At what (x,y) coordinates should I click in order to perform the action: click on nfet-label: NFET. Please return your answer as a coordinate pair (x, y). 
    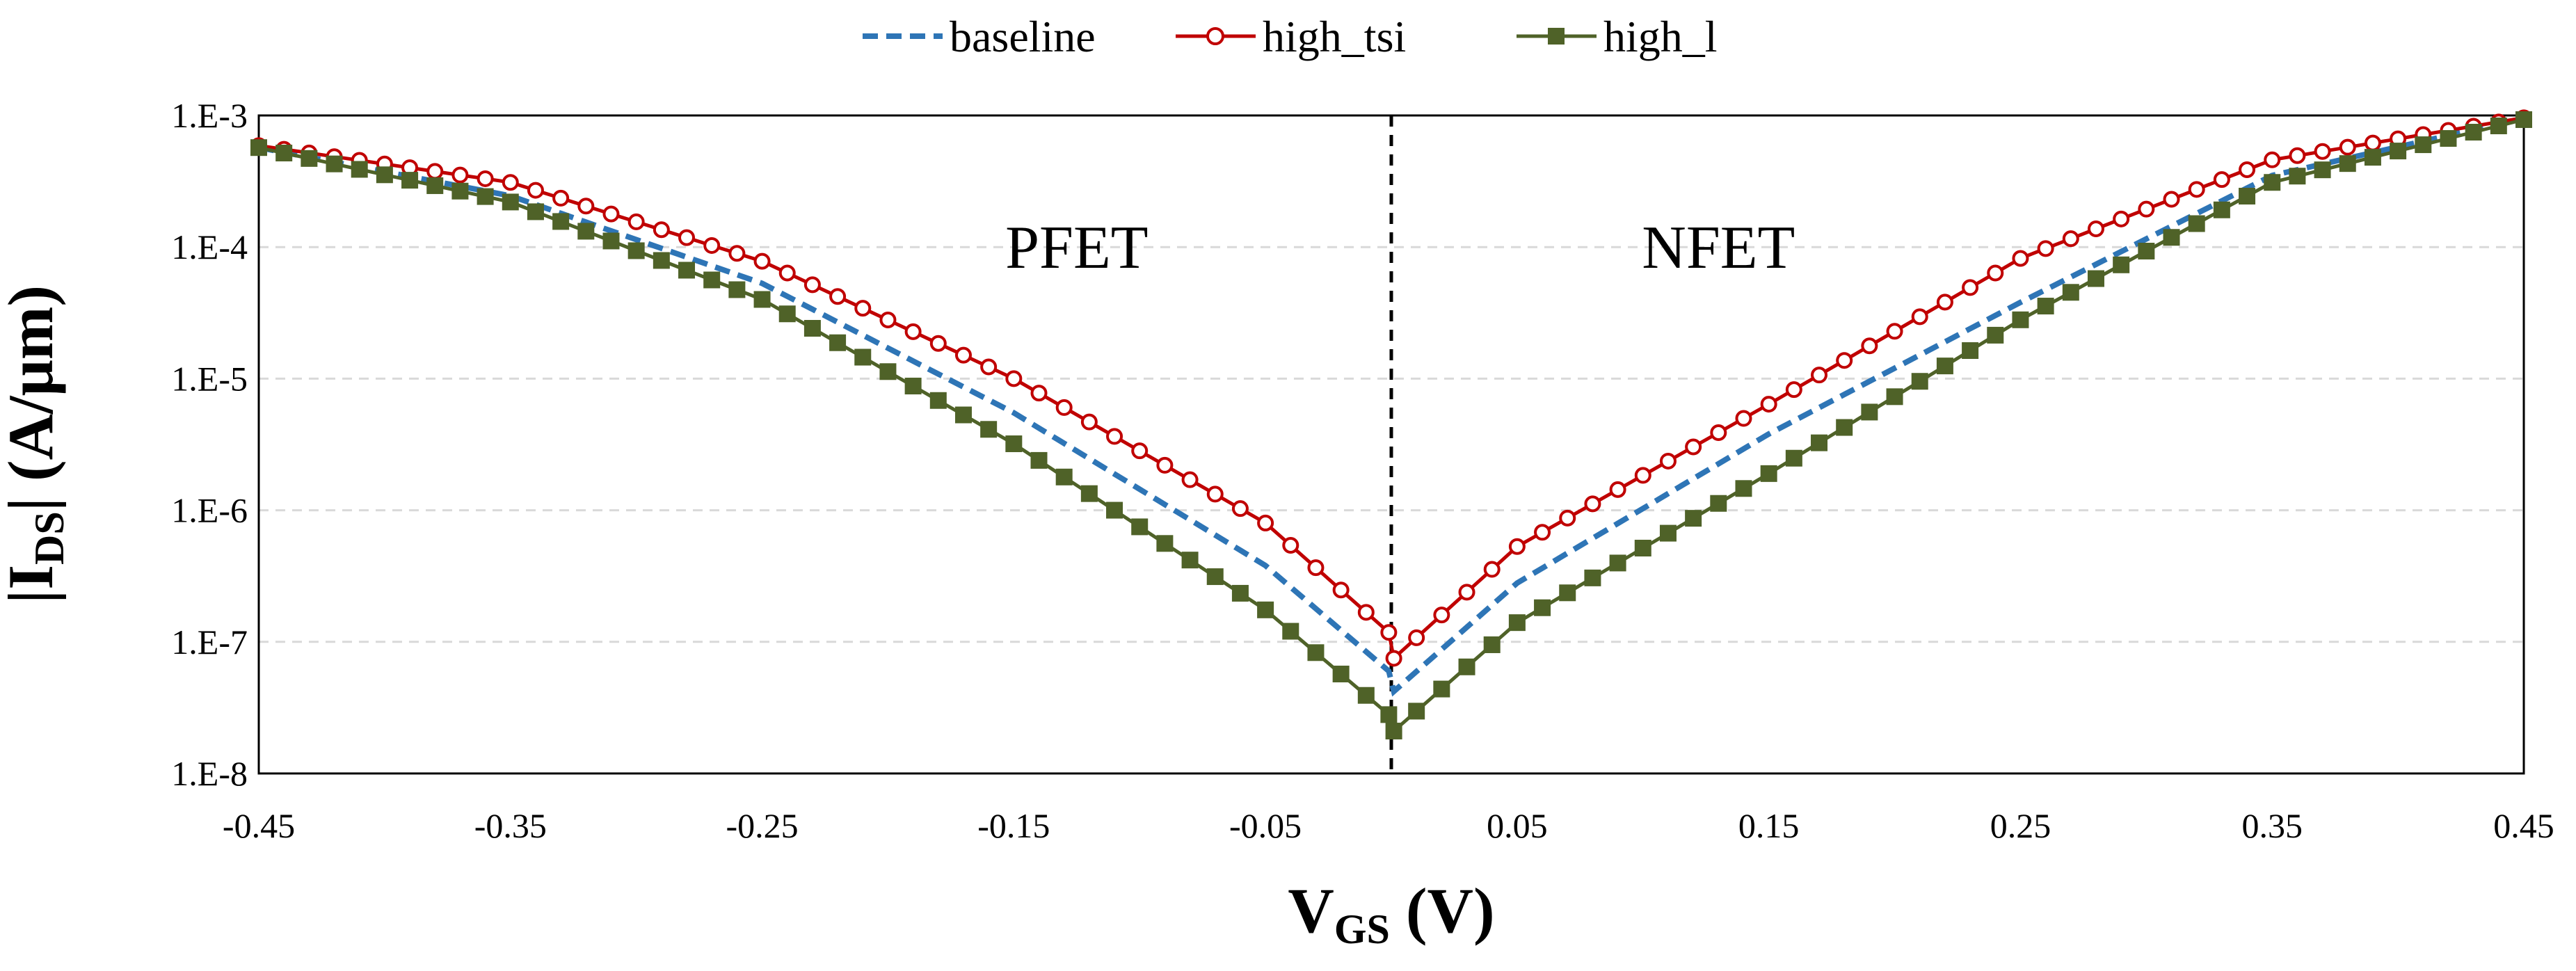
    Looking at the image, I should click on (1718, 248).